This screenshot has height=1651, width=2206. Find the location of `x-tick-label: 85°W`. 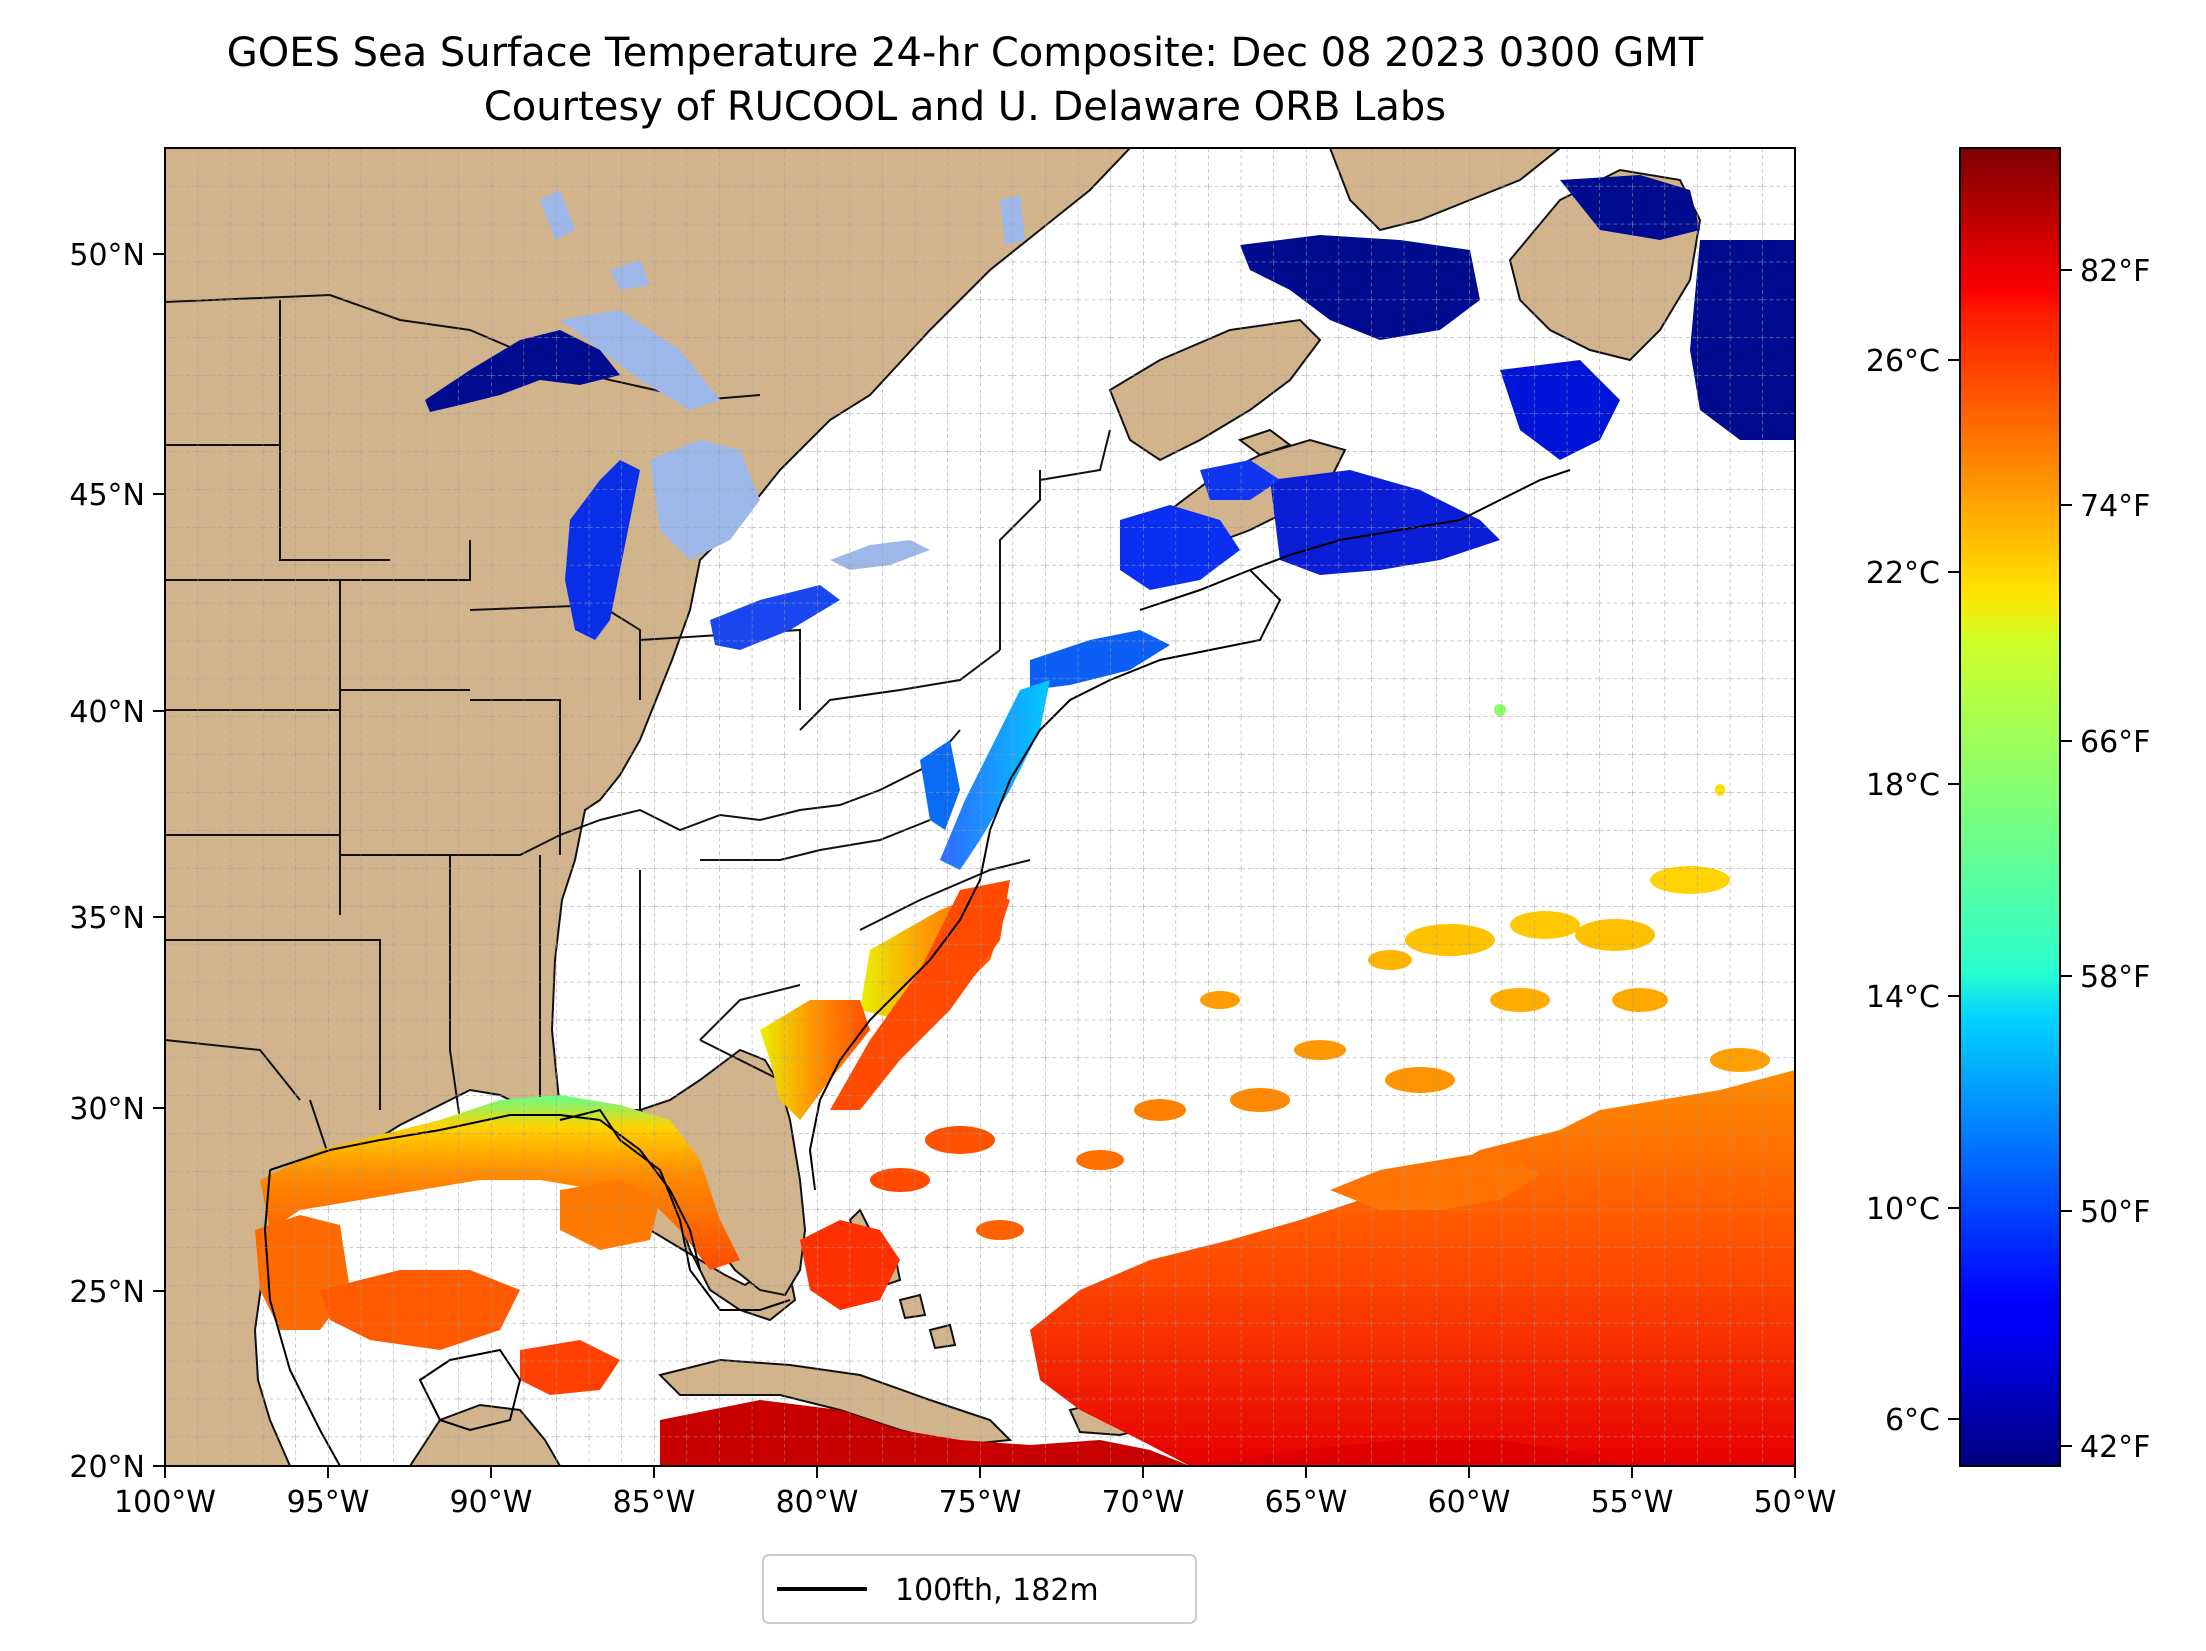

x-tick-label: 85°W is located at coordinates (654, 1502).